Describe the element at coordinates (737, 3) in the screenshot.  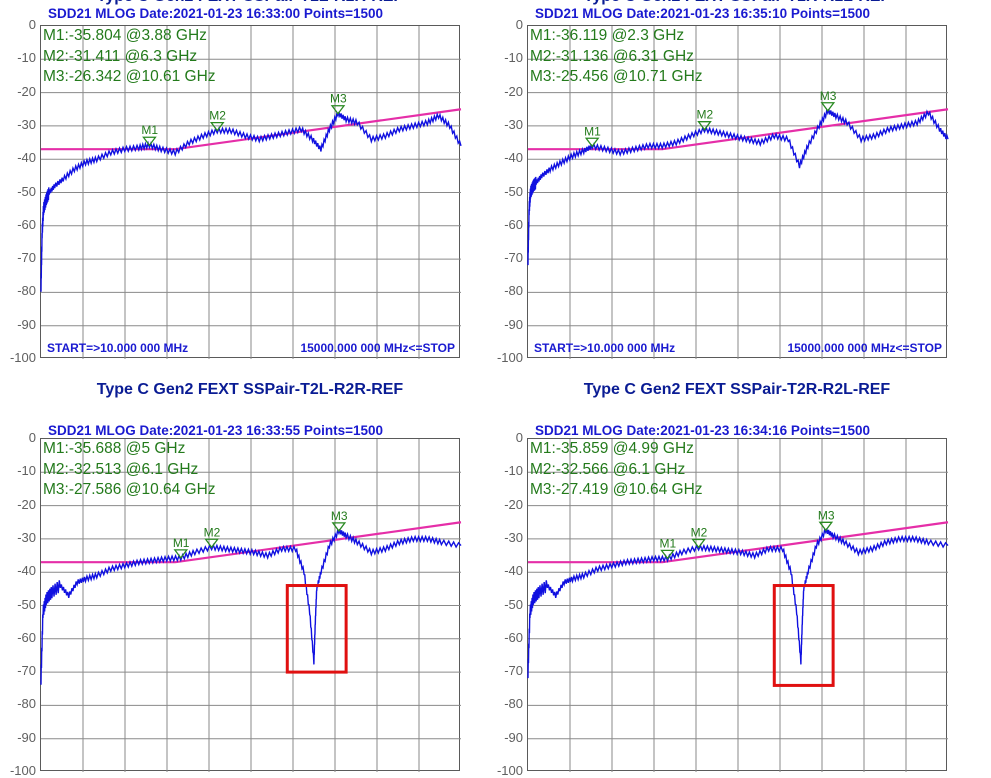
I see `chart-title: Type C Gen2 FEXT SSPair-T1R-R1L-REF` at that location.